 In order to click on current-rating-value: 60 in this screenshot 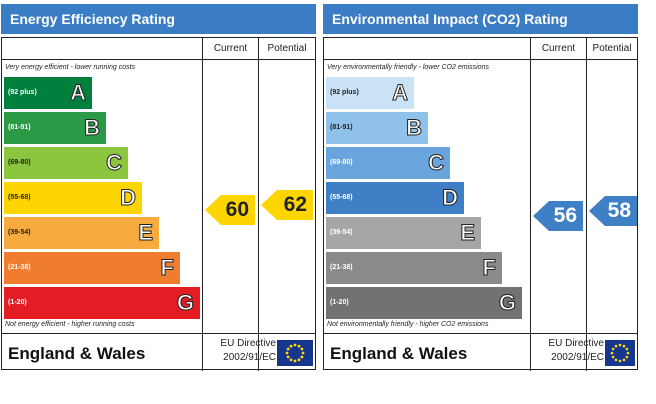, I will do `click(237, 209)`.